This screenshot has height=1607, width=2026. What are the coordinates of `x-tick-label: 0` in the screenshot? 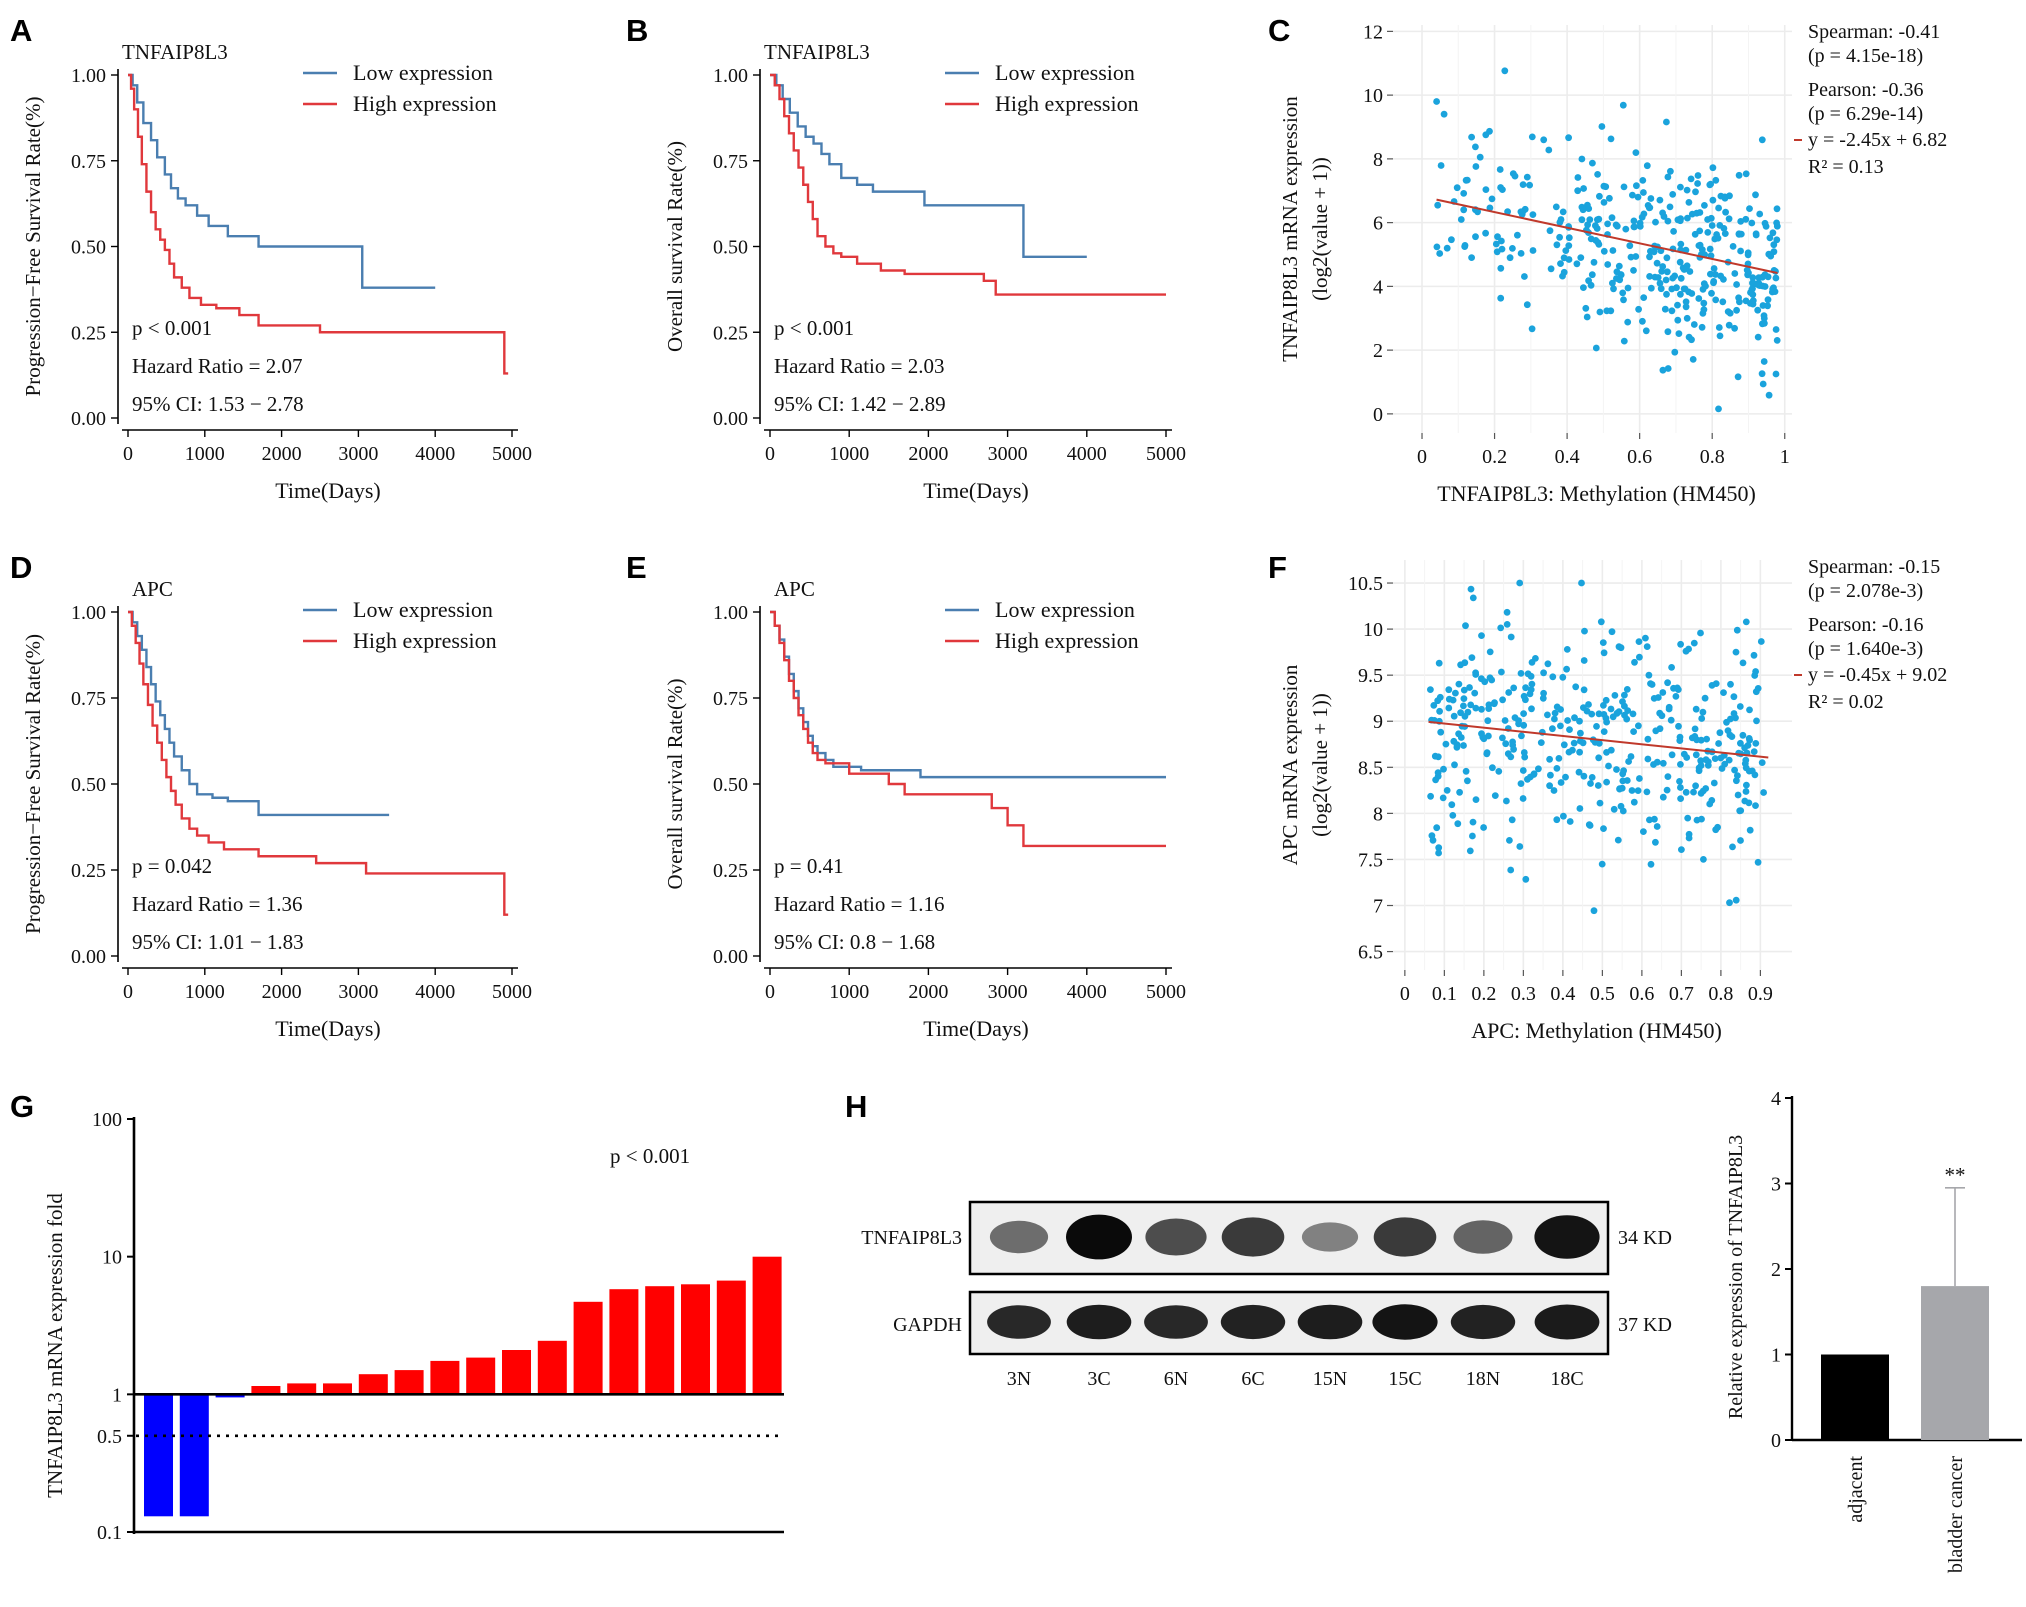 It's located at (1405, 994).